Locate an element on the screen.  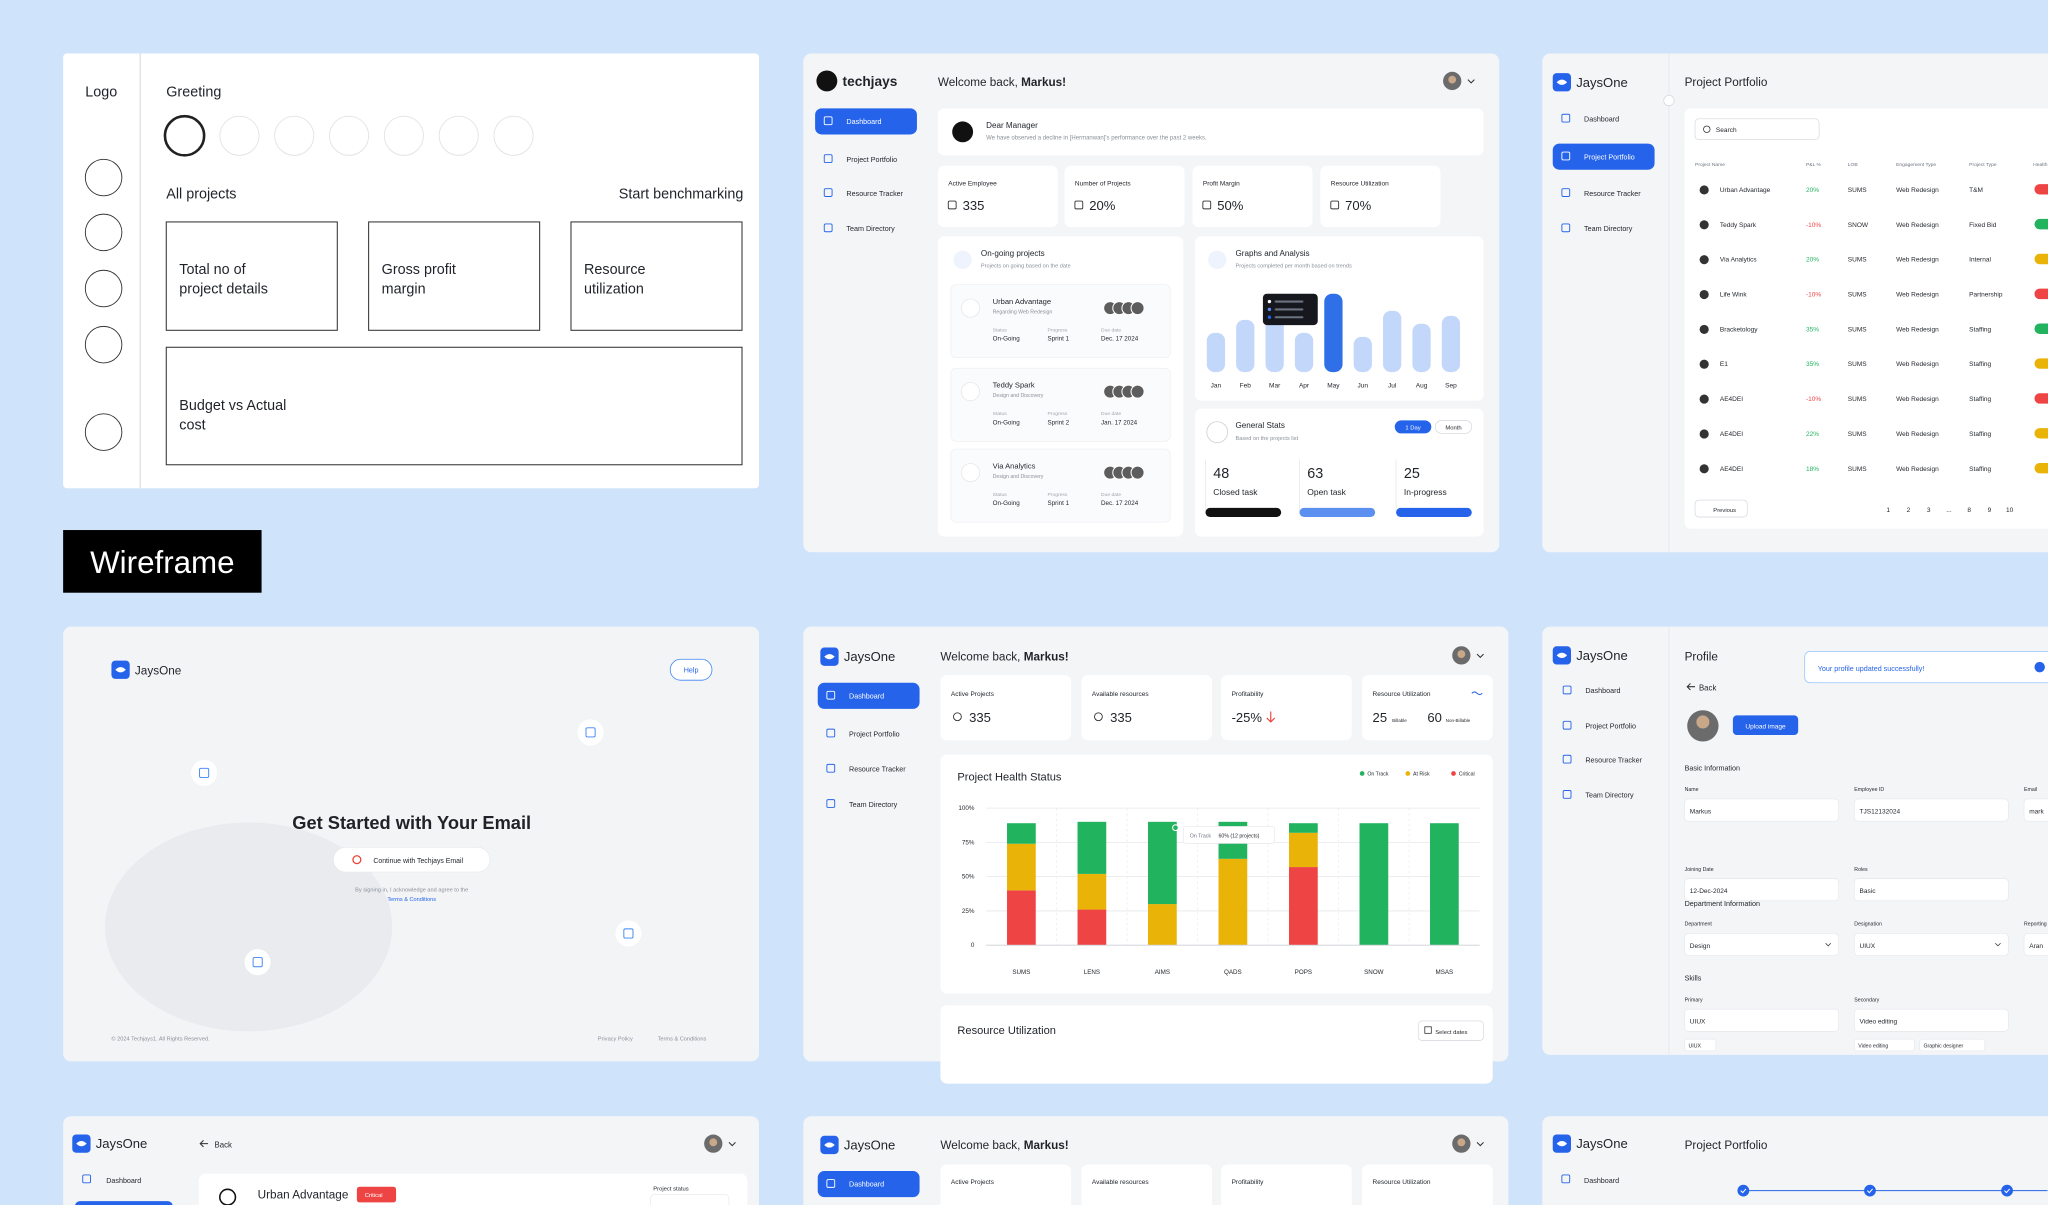
field-value: Design is located at coordinates (1700, 946).